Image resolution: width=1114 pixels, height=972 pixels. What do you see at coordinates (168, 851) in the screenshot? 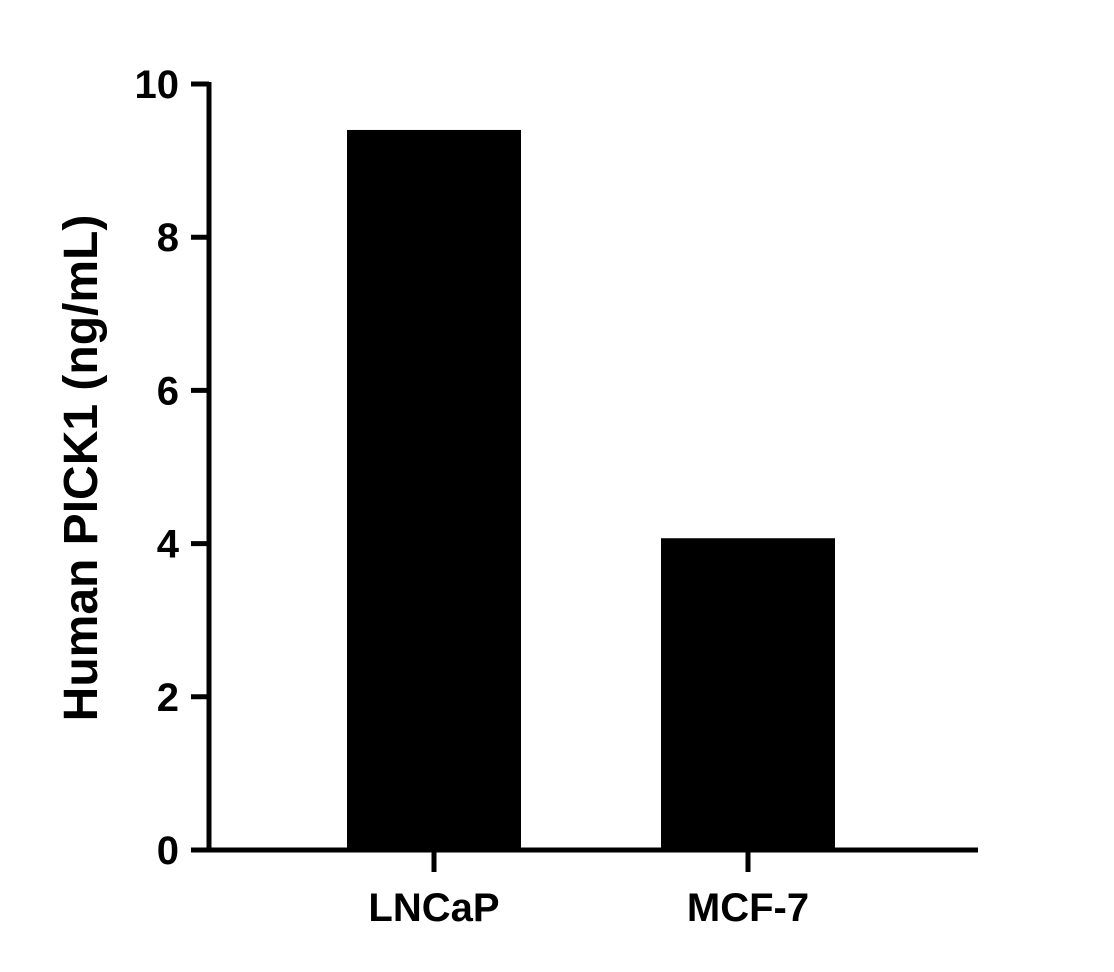
I see `y-tick-label-0: 0` at bounding box center [168, 851].